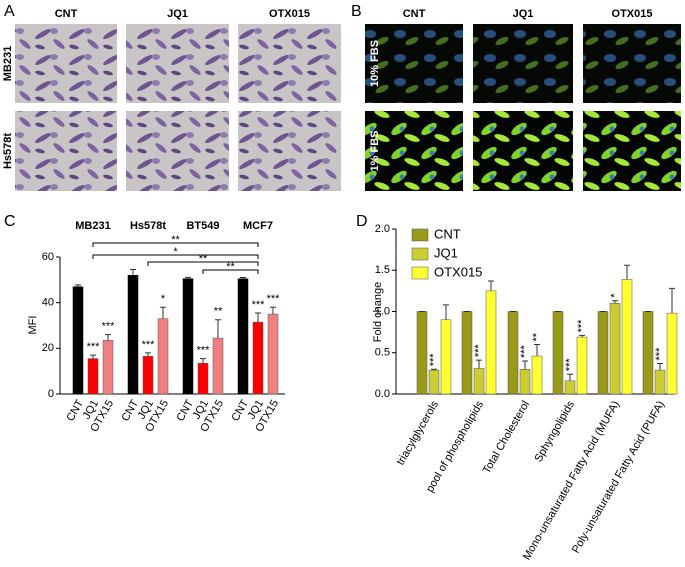  What do you see at coordinates (447, 233) in the screenshot?
I see `legend-label: CNT` at bounding box center [447, 233].